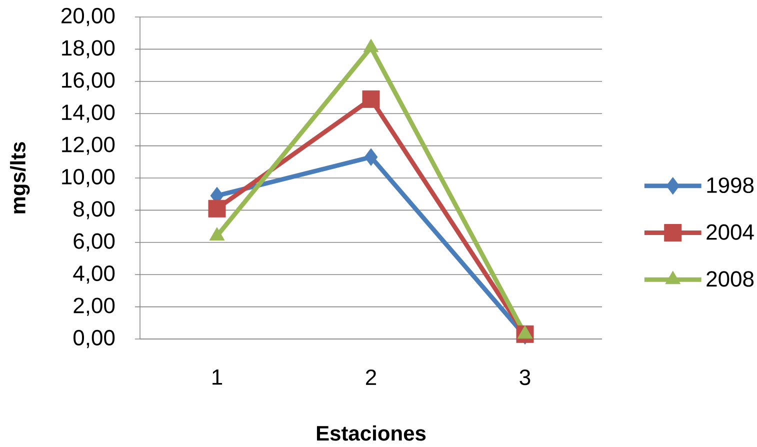 This screenshot has width=757, height=447. What do you see at coordinates (94, 339) in the screenshot?
I see `y-tick-label: 0,00` at bounding box center [94, 339].